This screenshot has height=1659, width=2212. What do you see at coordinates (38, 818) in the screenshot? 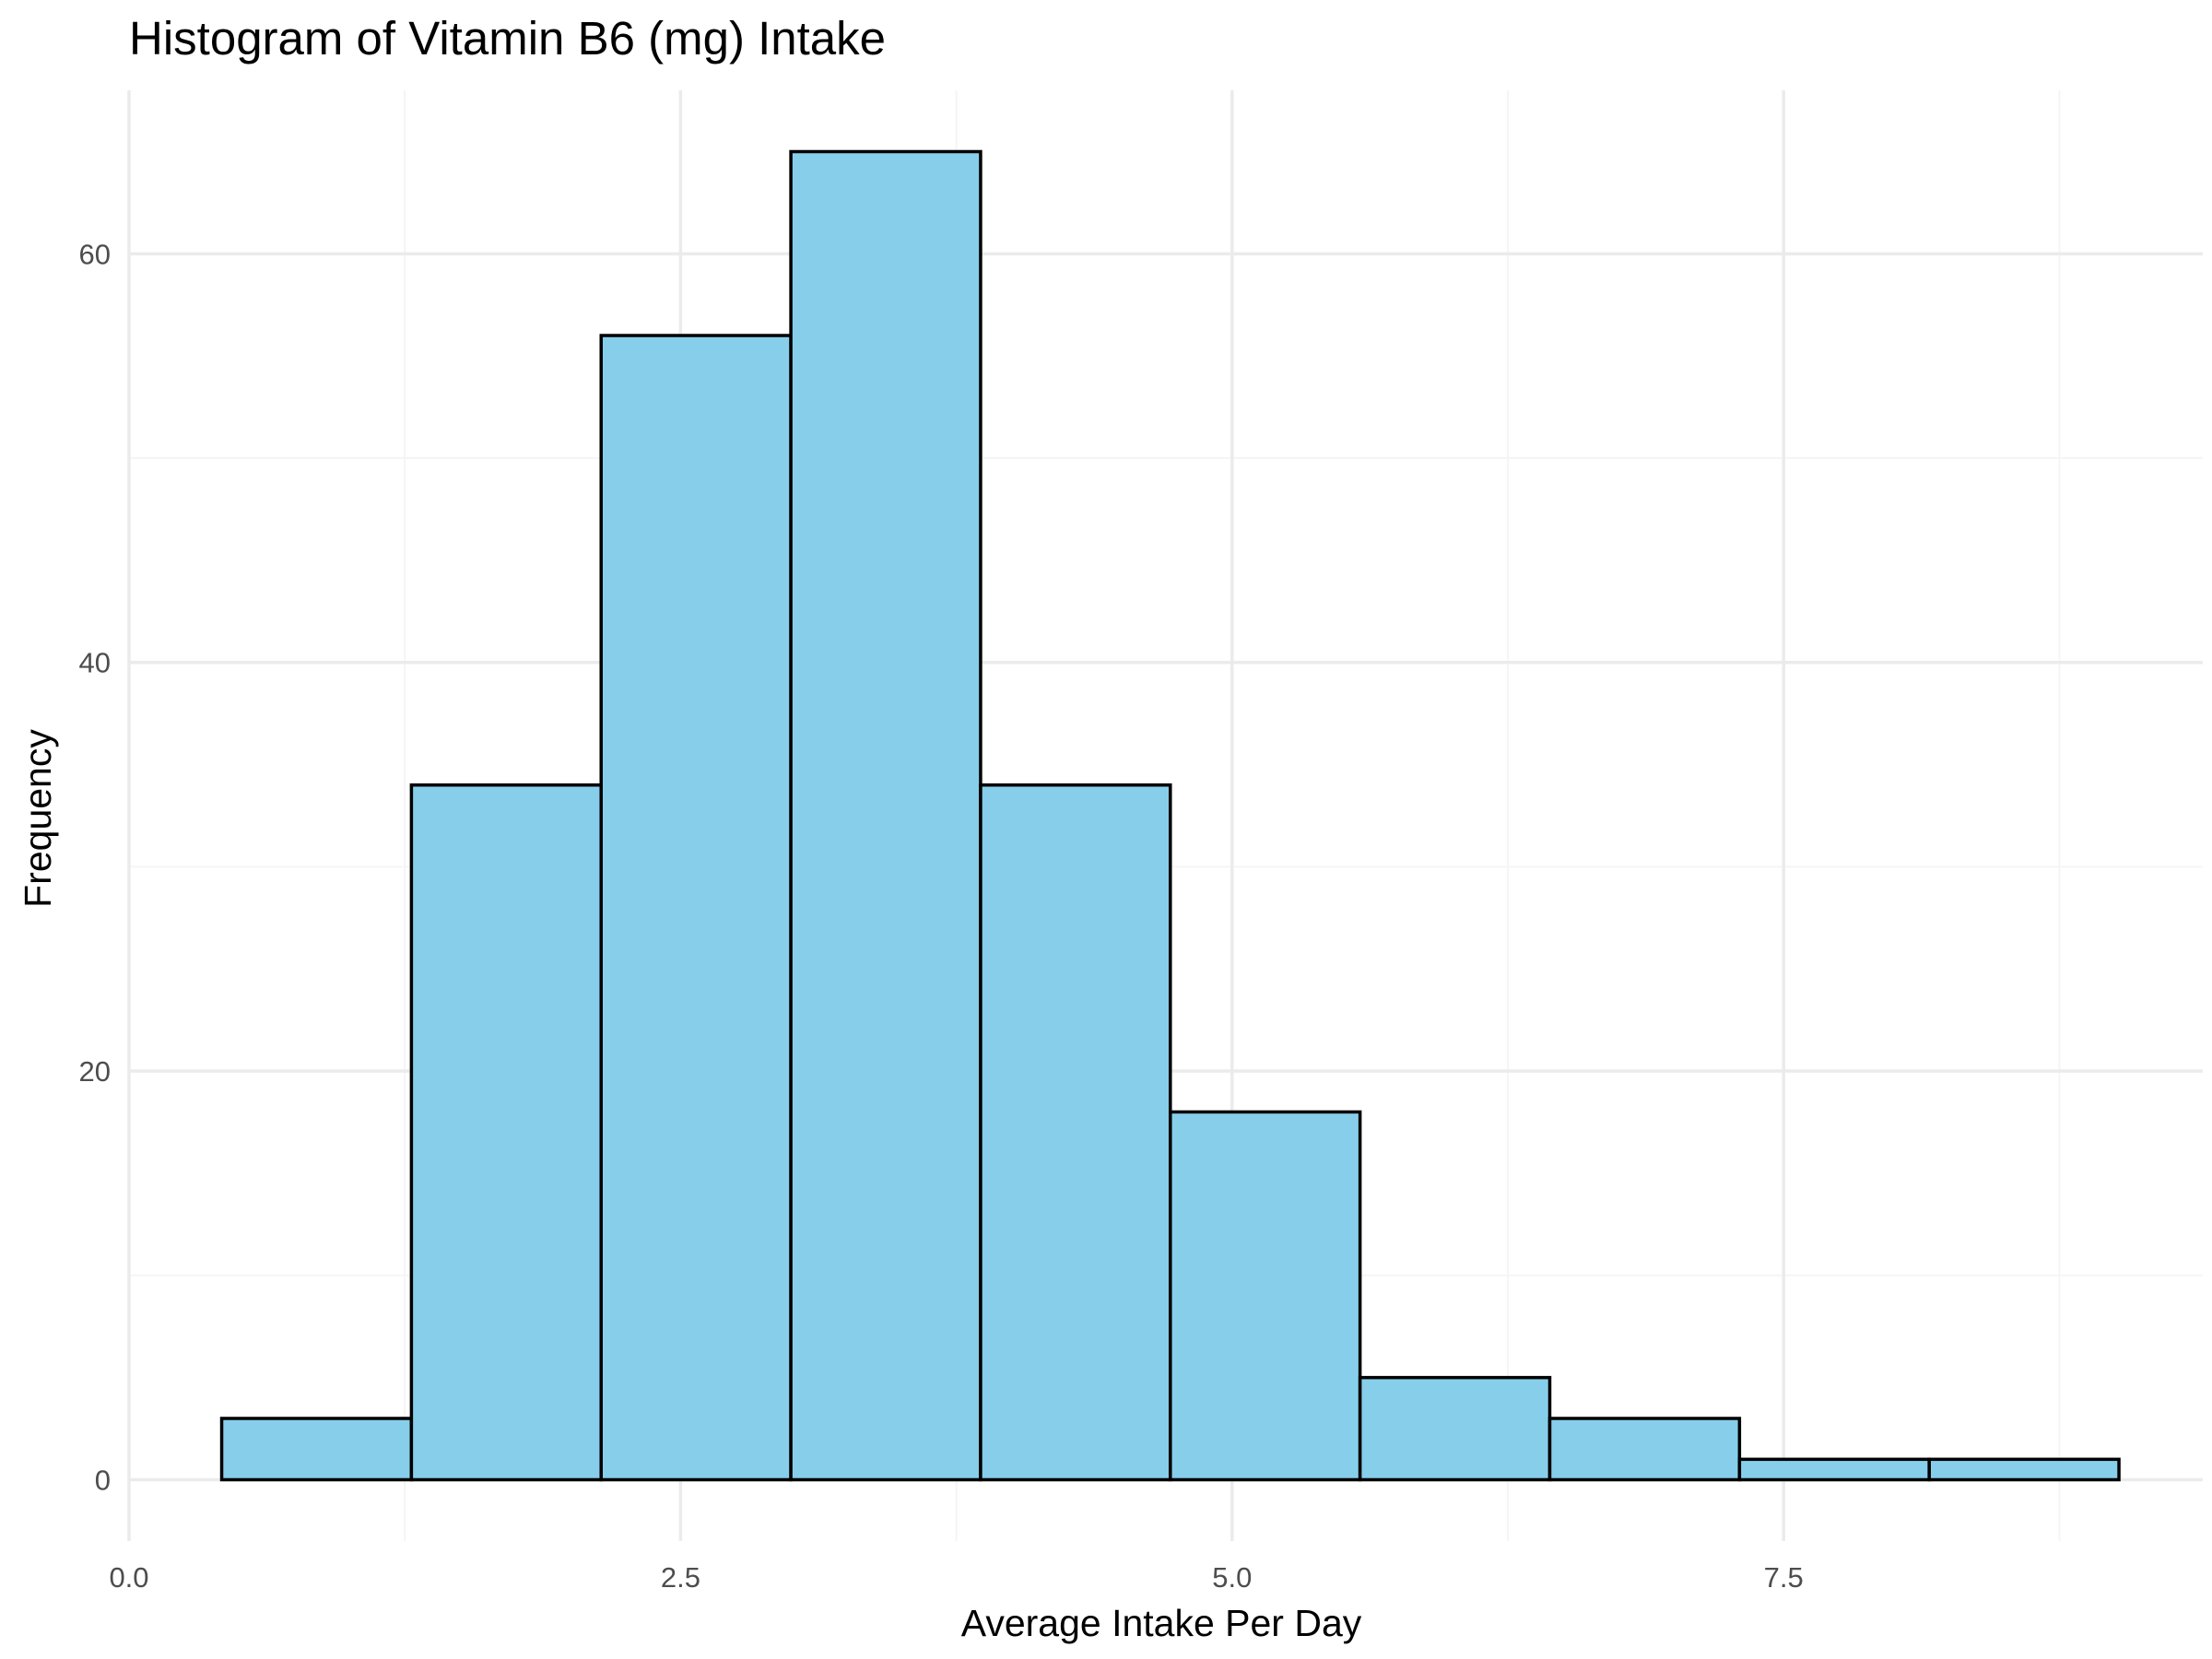
I see `y-axis-title: Frequency` at bounding box center [38, 818].